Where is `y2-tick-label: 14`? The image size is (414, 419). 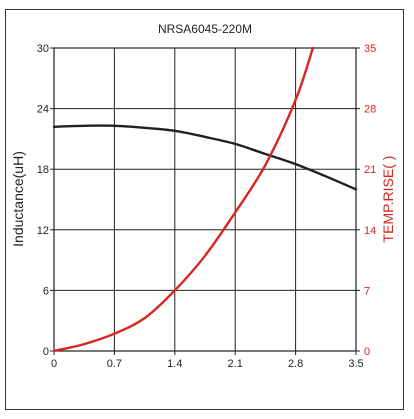 y2-tick-label: 14 is located at coordinates (370, 231).